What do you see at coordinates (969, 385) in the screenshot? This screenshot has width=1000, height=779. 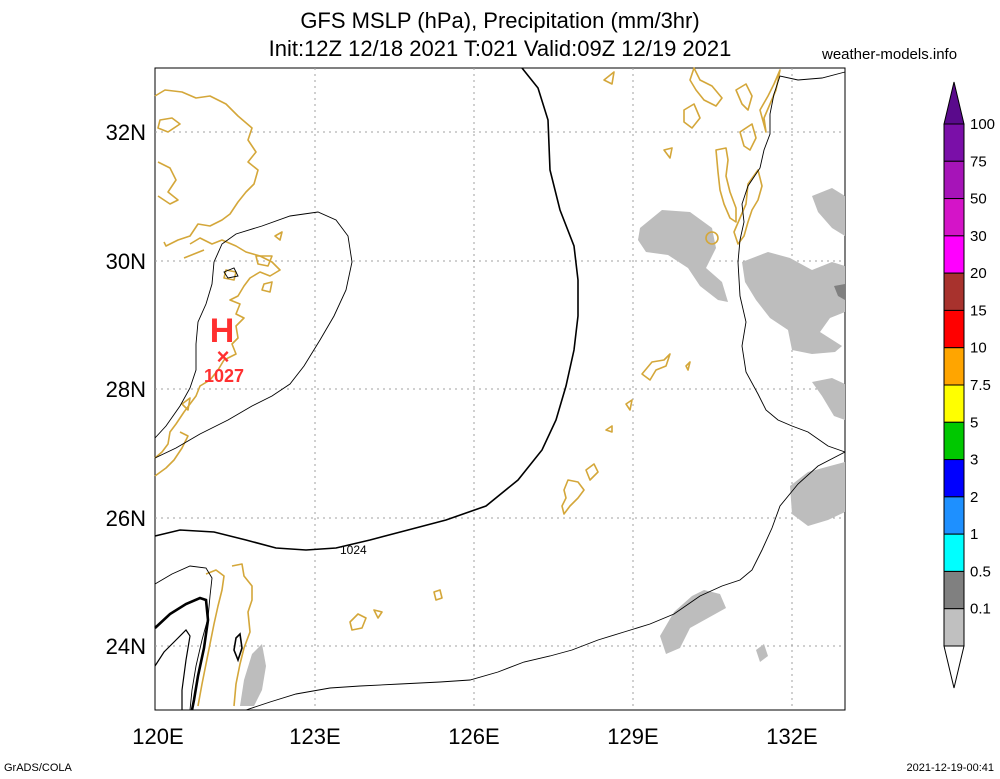 I see `colorbar: 100 75 50 30 20 15 10 7.5 5 3 2 1 0.5 0.1` at bounding box center [969, 385].